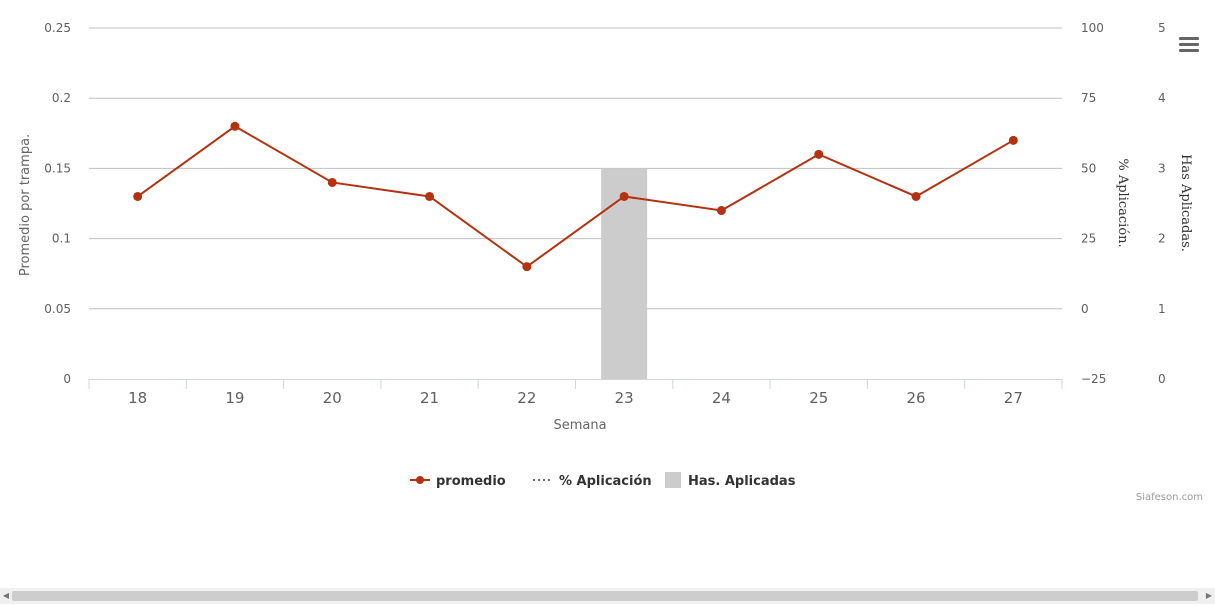 The width and height of the screenshot is (1215, 606). I want to click on y-left-tick-label: 0.1, so click(61, 239).